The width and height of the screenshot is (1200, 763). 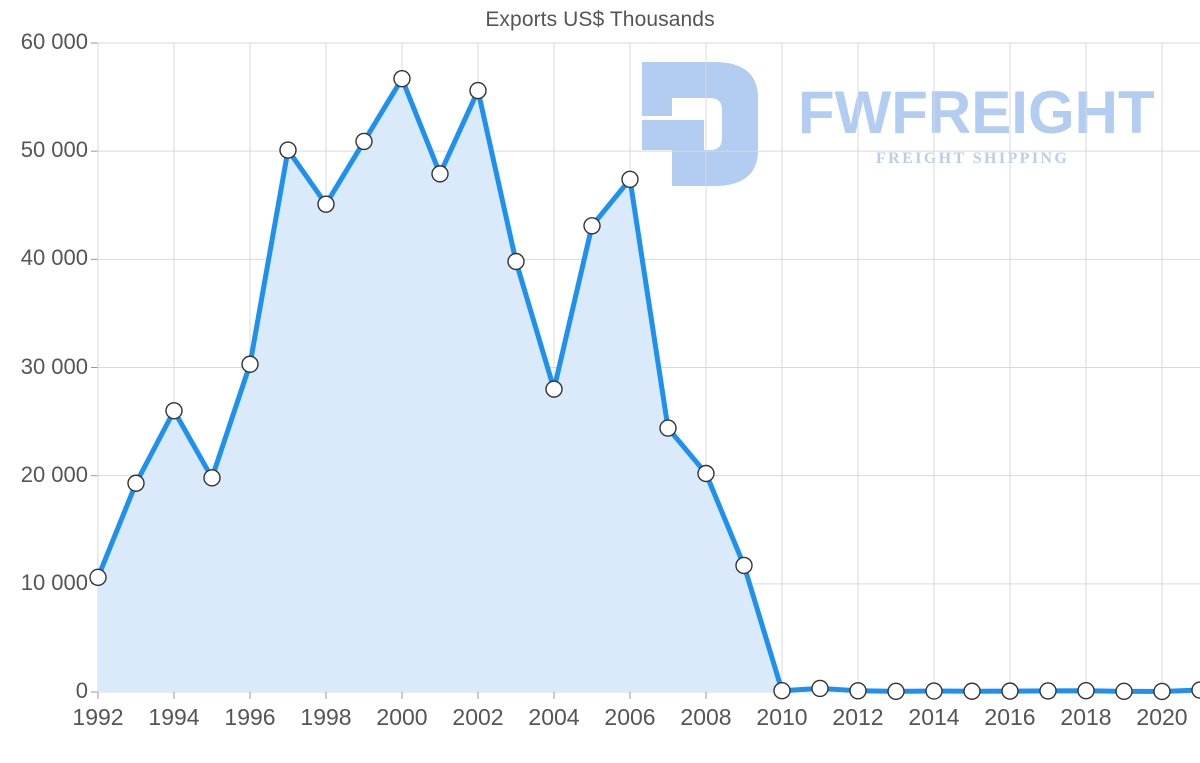 What do you see at coordinates (858, 717) in the screenshot?
I see `x-axis-tick-label: 2012` at bounding box center [858, 717].